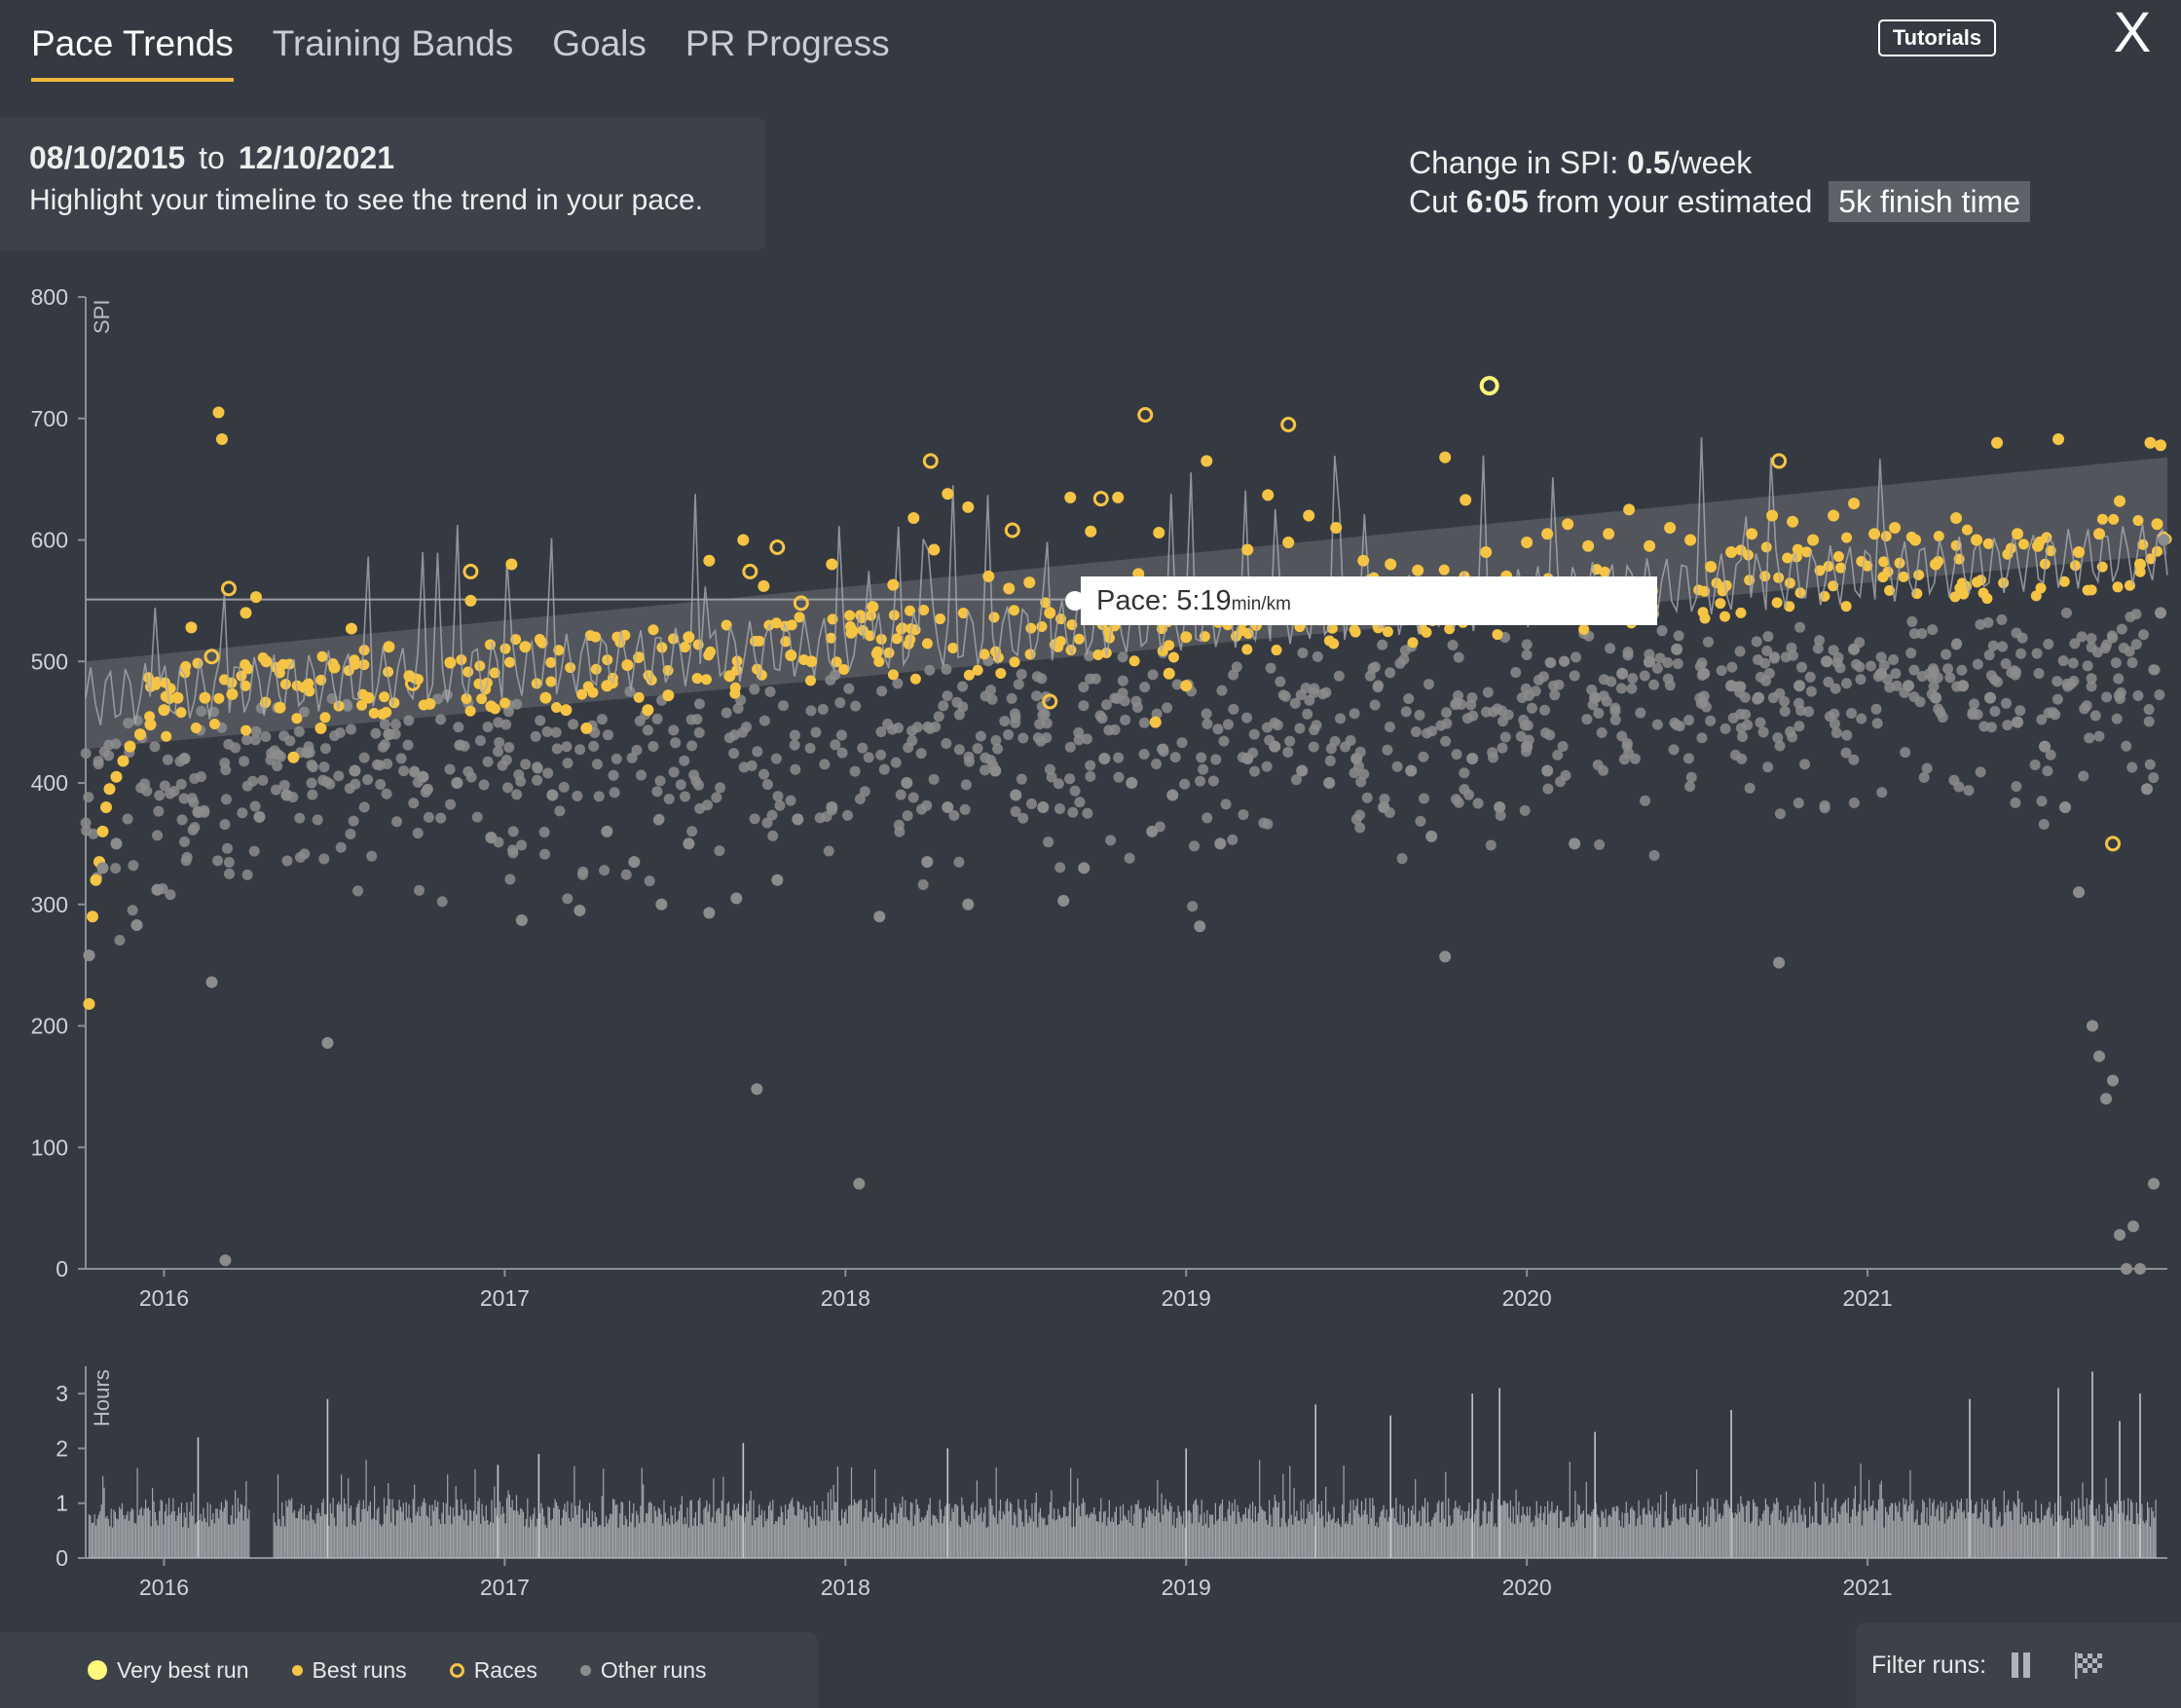 This screenshot has width=2181, height=1708. What do you see at coordinates (212, 157) in the screenshot?
I see `date-separator: to` at bounding box center [212, 157].